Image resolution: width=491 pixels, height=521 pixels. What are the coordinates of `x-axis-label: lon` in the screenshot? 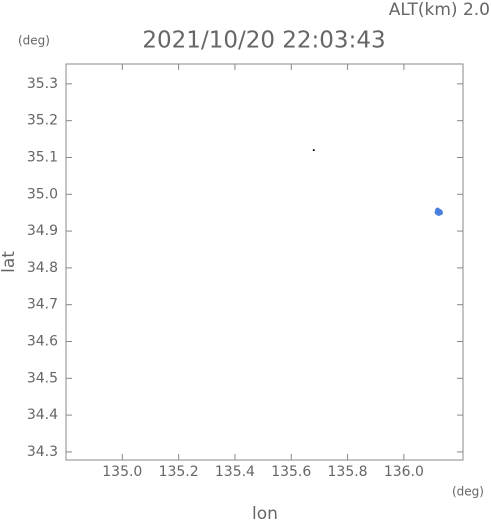 It's located at (265, 512).